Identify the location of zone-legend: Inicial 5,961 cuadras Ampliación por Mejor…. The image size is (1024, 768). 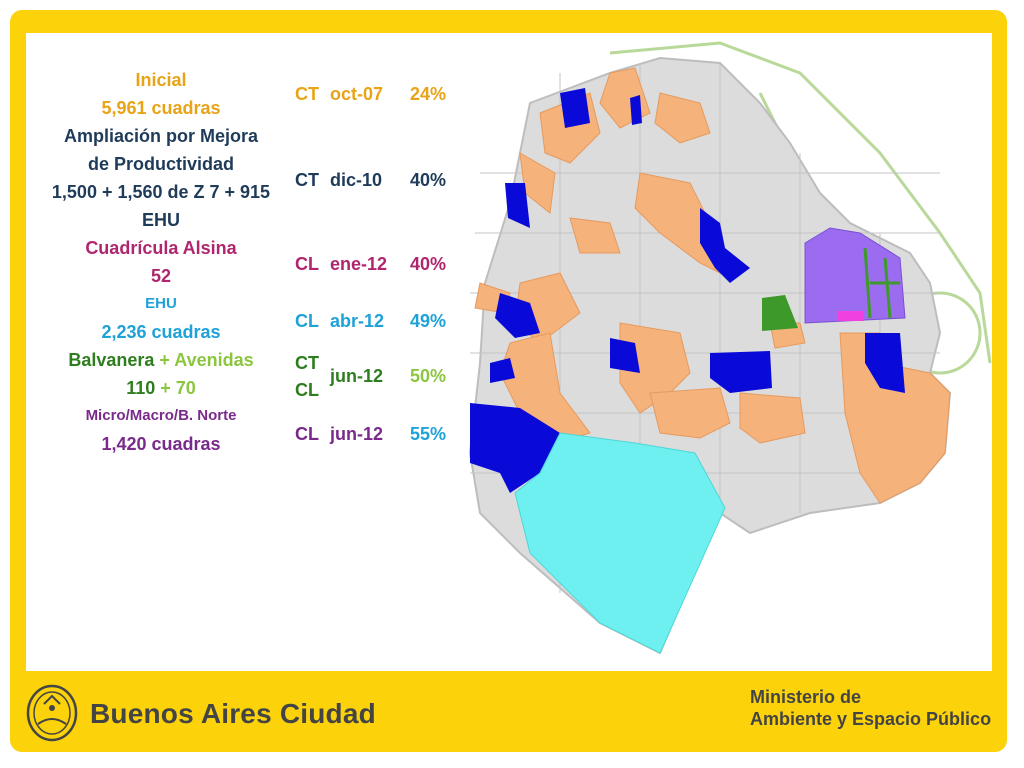
(161, 262).